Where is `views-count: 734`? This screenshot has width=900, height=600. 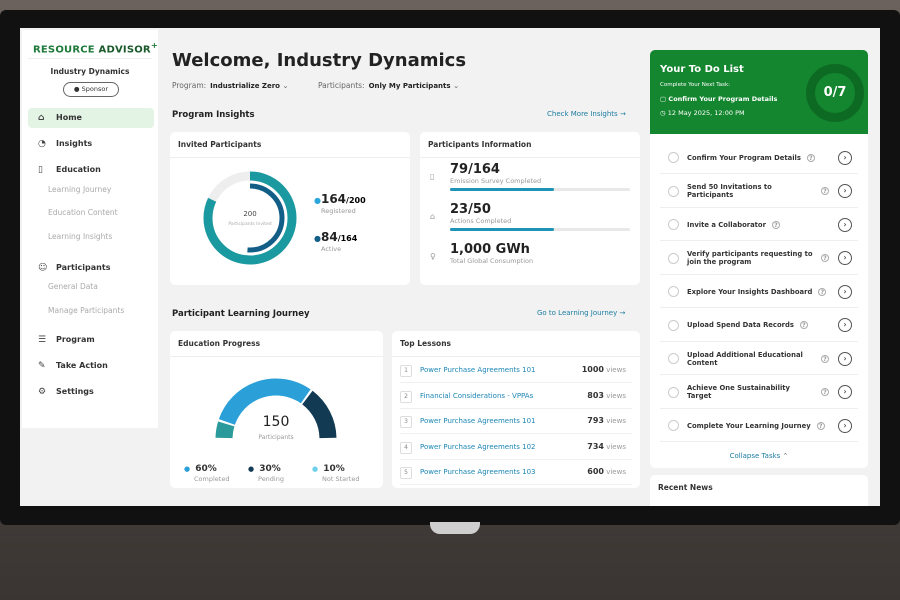 views-count: 734 is located at coordinates (595, 446).